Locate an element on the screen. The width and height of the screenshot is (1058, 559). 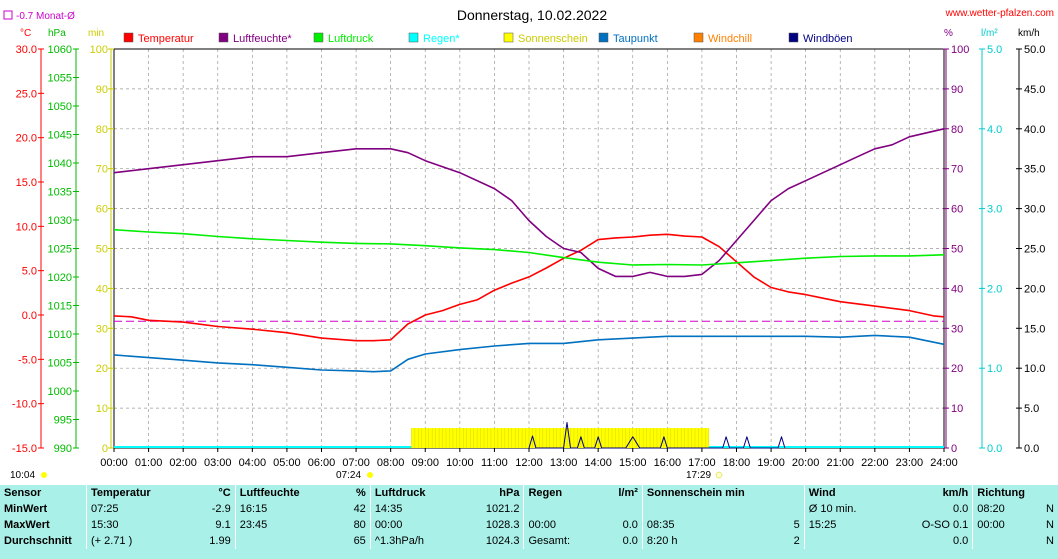
time-tick-label: 04:00 is located at coordinates (253, 463).